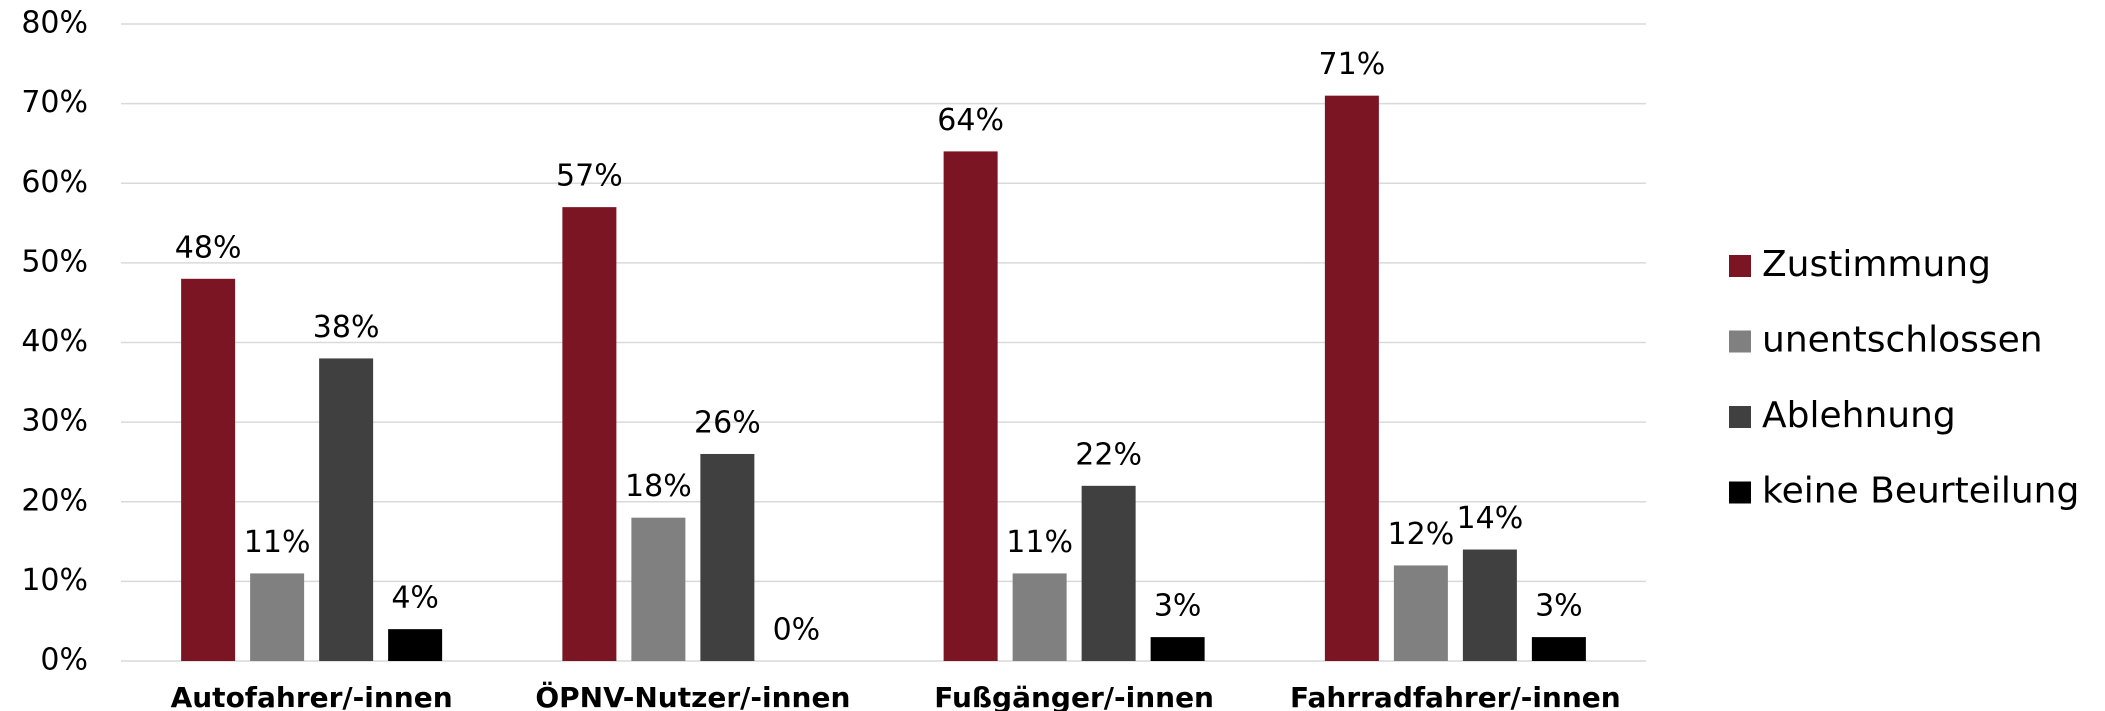  I want to click on value-label: 57%, so click(589, 176).